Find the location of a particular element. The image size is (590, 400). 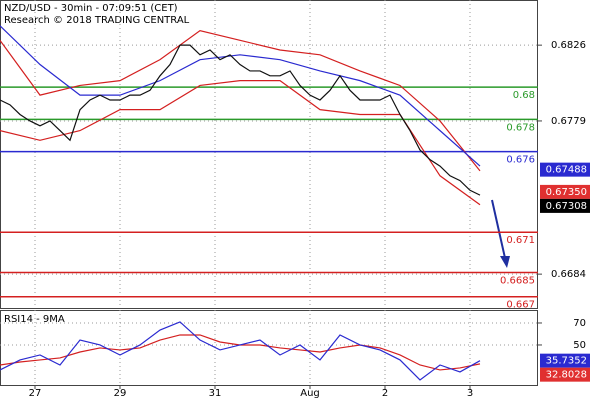

y-tick-label: 0.6779 is located at coordinates (568, 121).